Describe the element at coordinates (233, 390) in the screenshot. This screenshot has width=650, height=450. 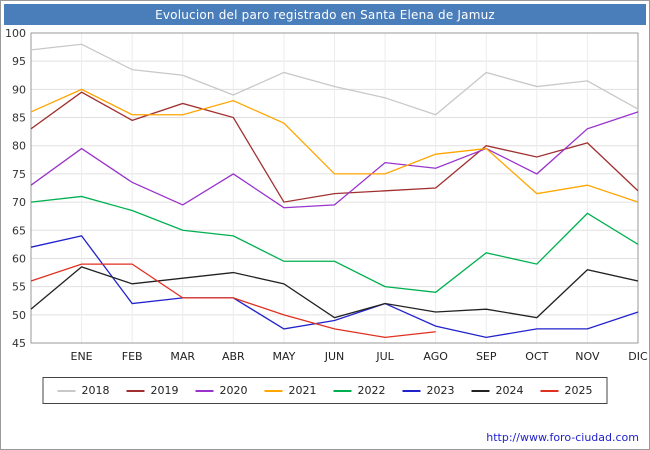
I see `legend-label-2020: 2020` at that location.